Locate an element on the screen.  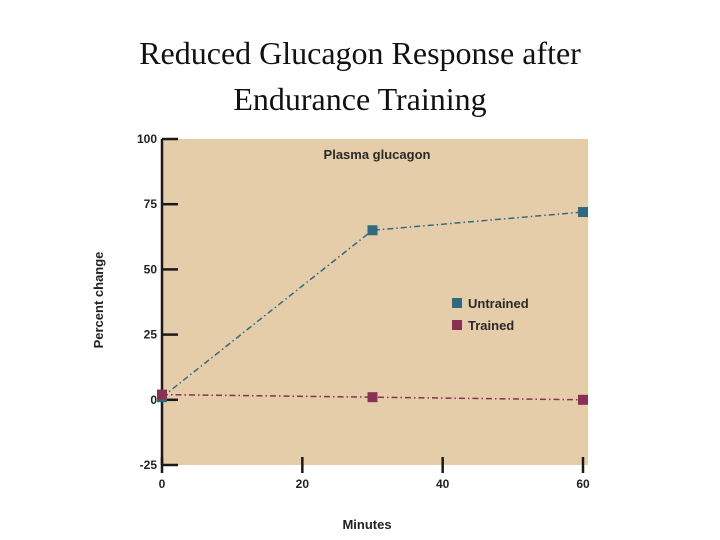
slide-title-line-1: Reduced Glucagon Response after is located at coordinates (360, 53).